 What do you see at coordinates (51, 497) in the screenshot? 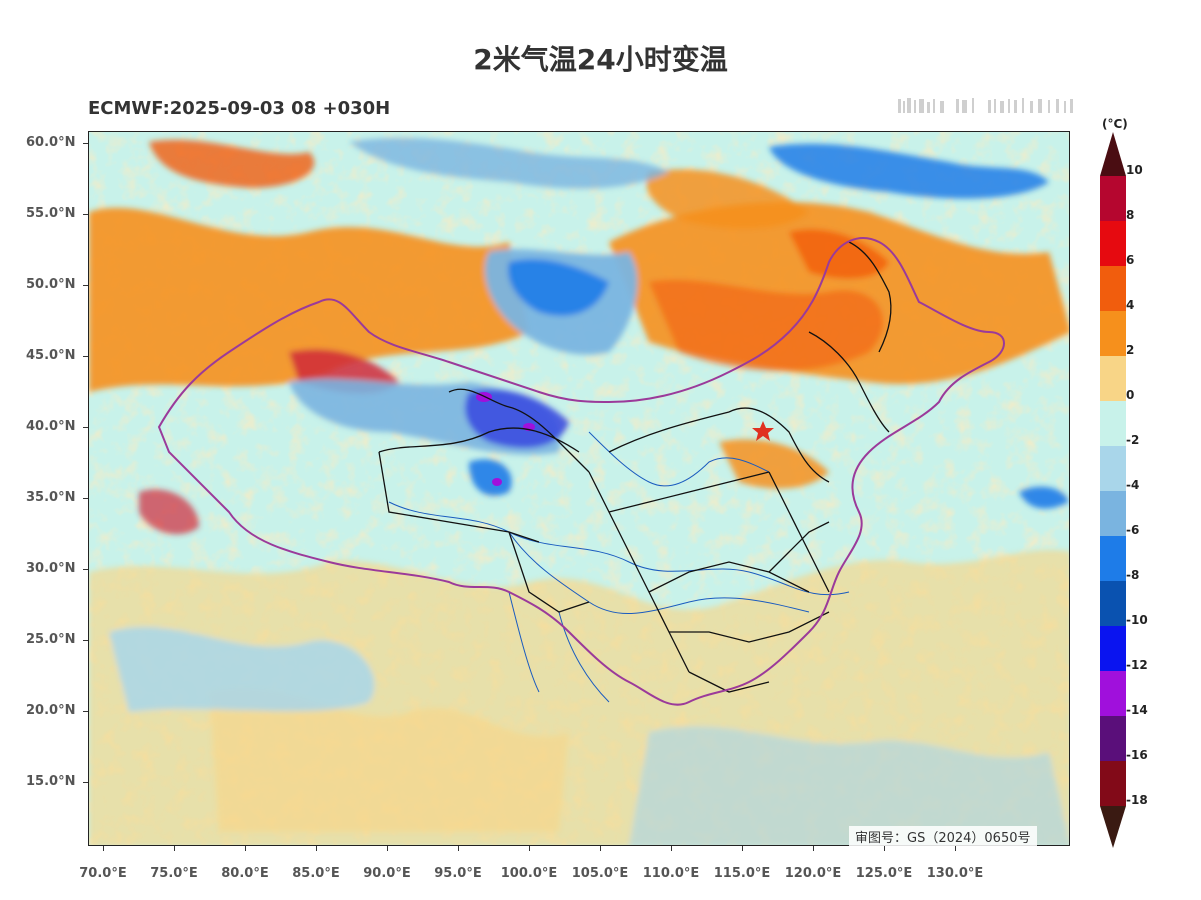
I see `lat-tick-label: 35.0°N` at bounding box center [51, 497].